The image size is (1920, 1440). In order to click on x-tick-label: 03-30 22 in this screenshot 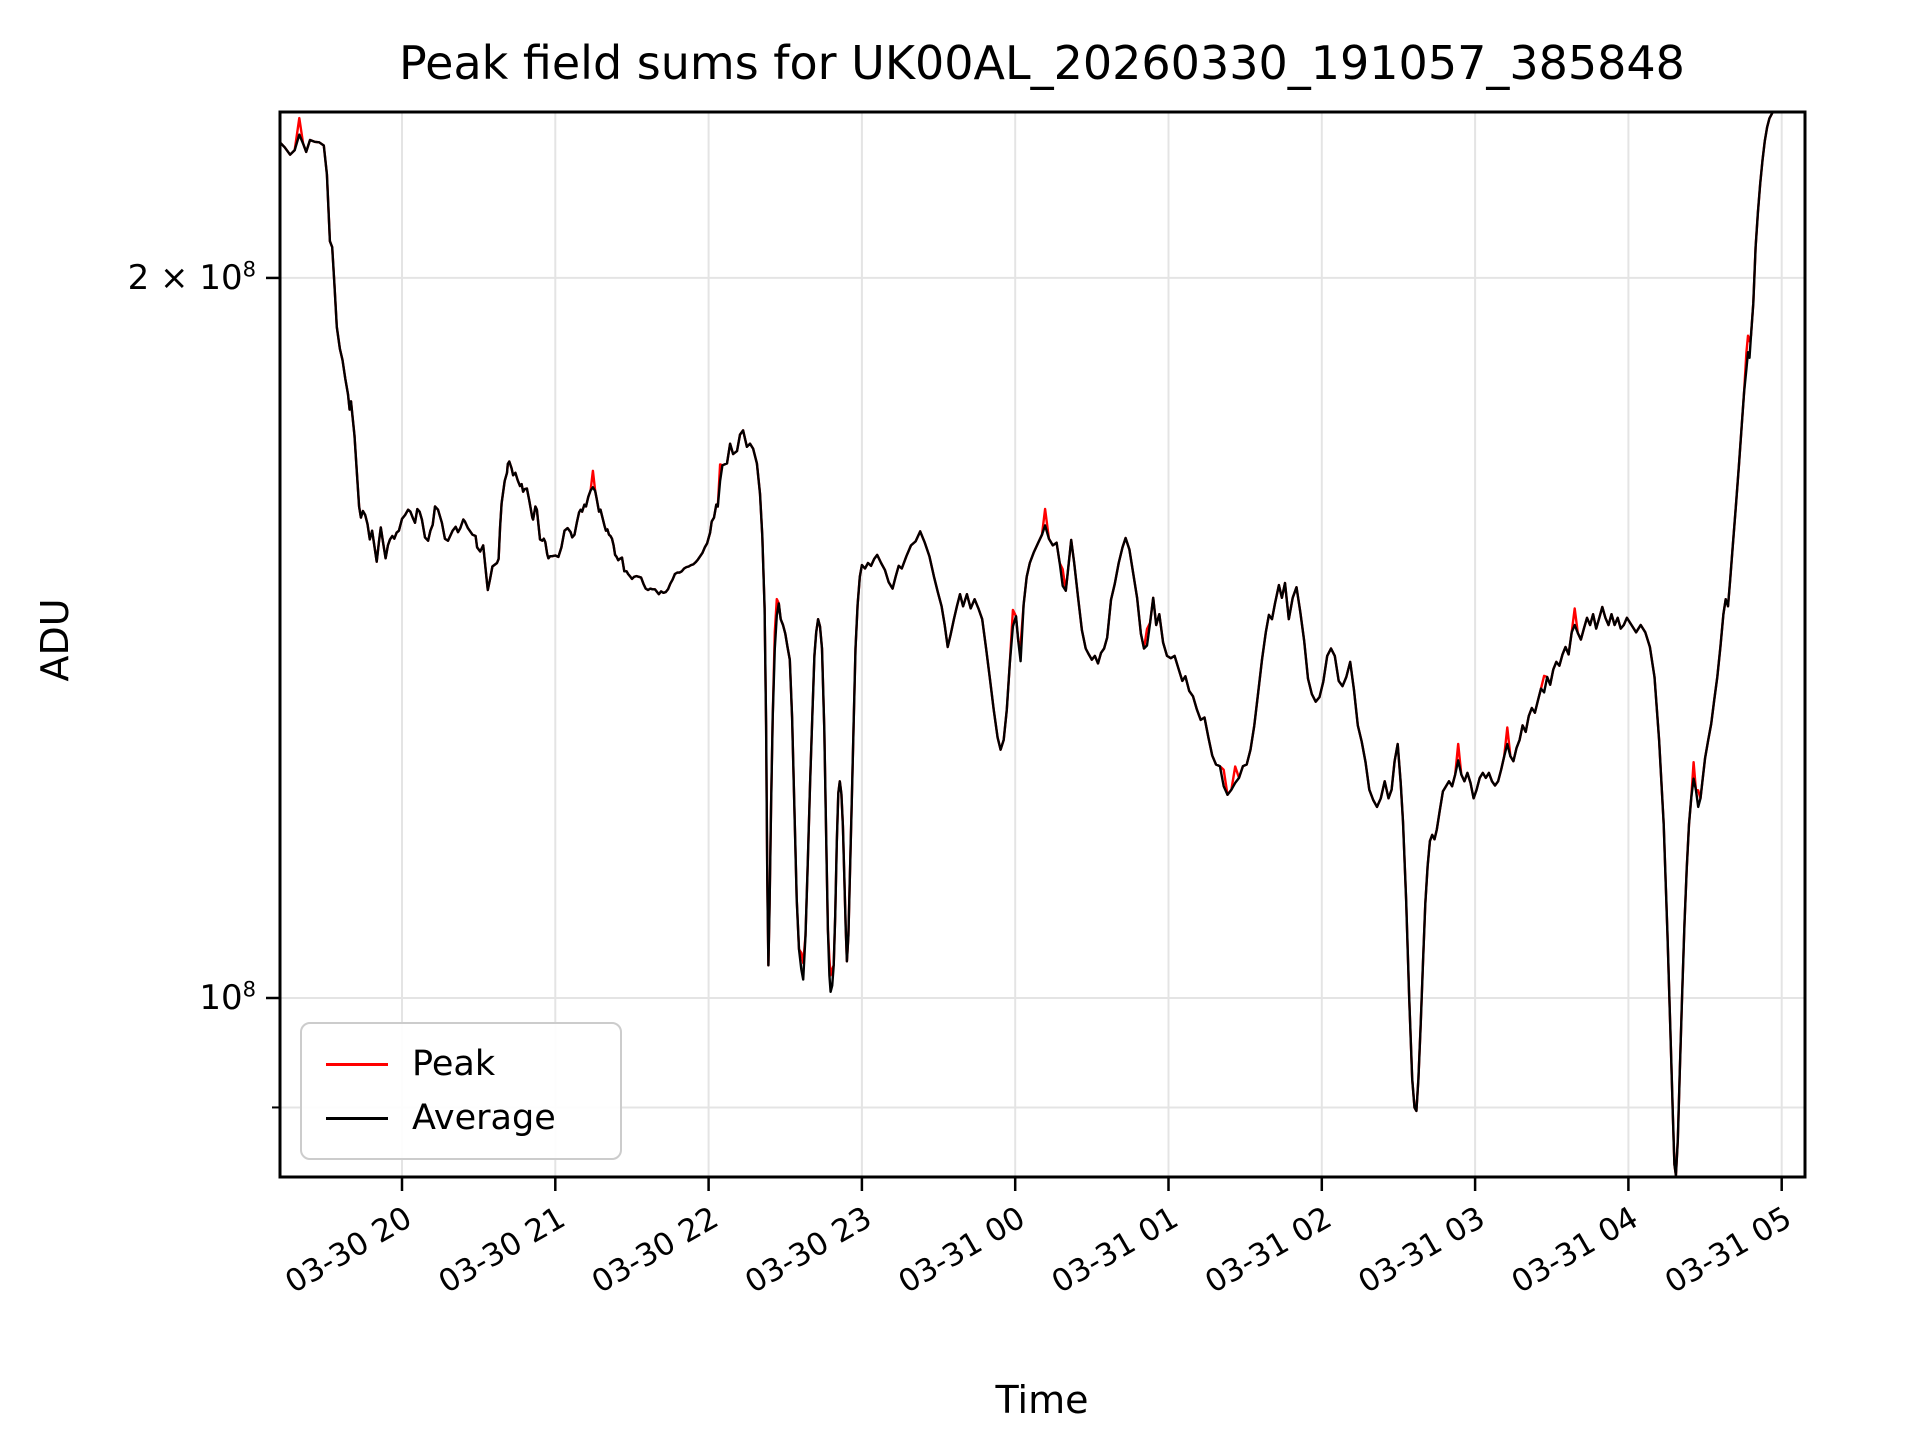, I will do `click(655, 1250)`.